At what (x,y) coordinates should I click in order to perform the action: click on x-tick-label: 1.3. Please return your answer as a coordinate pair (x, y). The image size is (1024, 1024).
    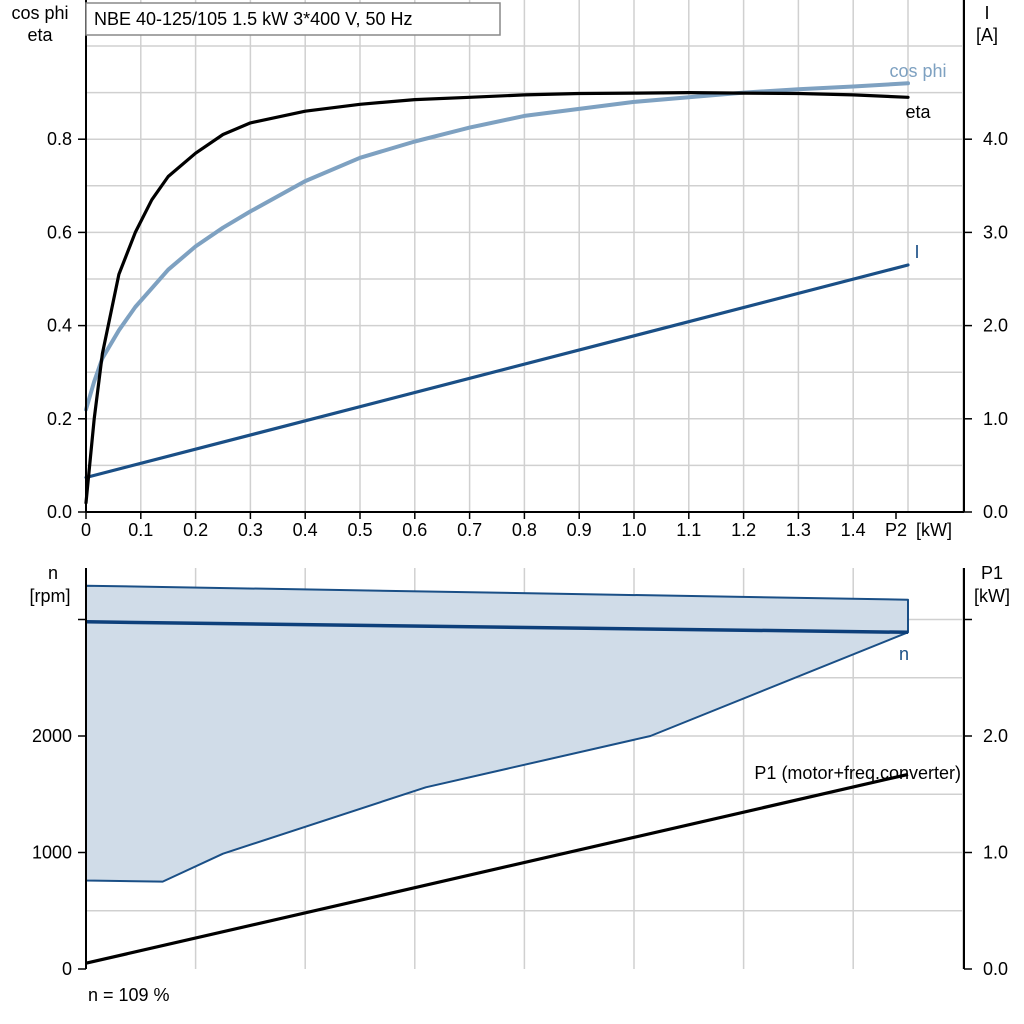
    Looking at the image, I should click on (798, 530).